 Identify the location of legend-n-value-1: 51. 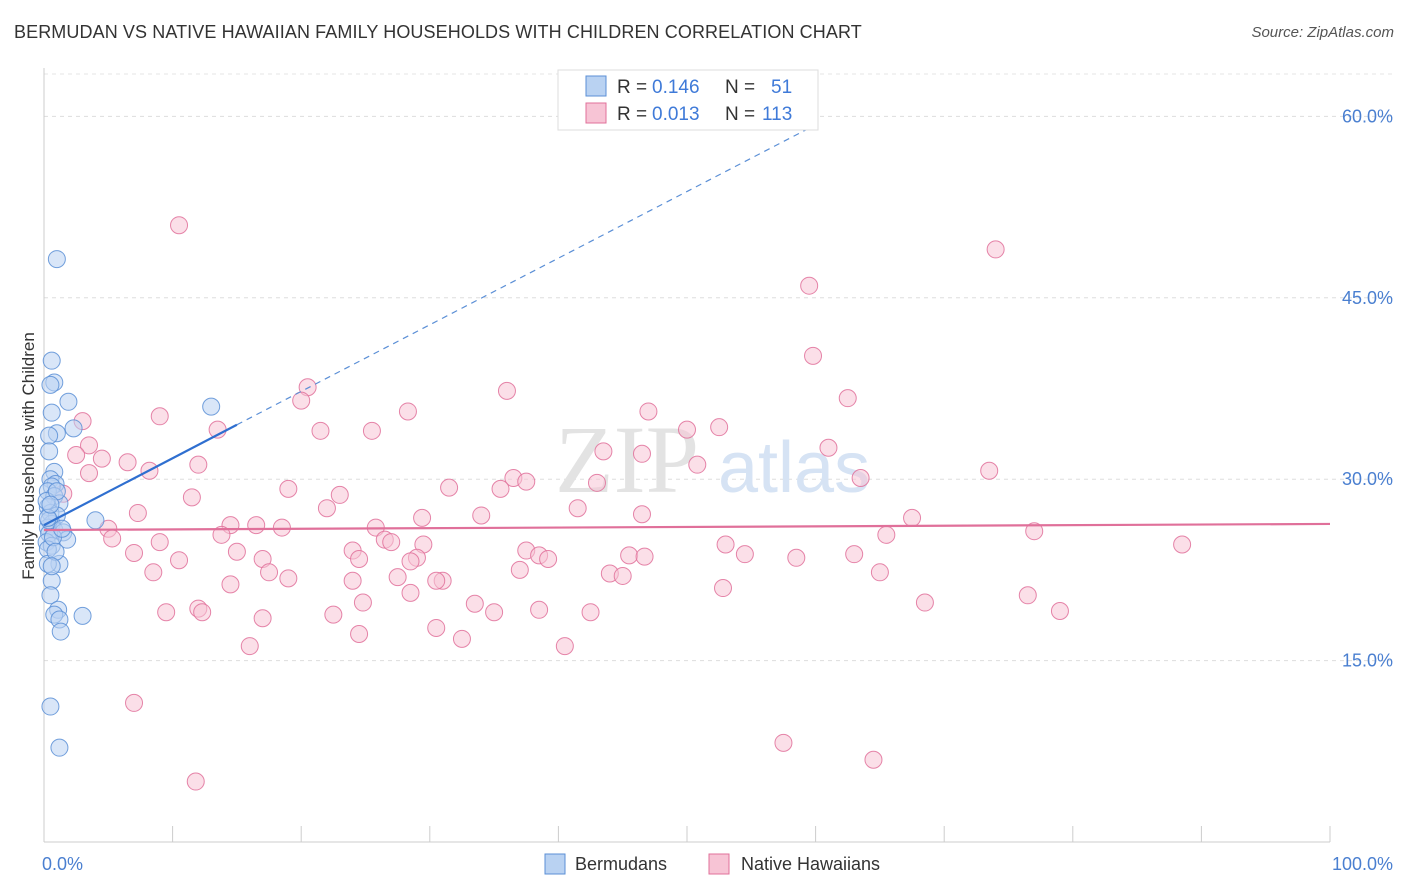
(781, 87).